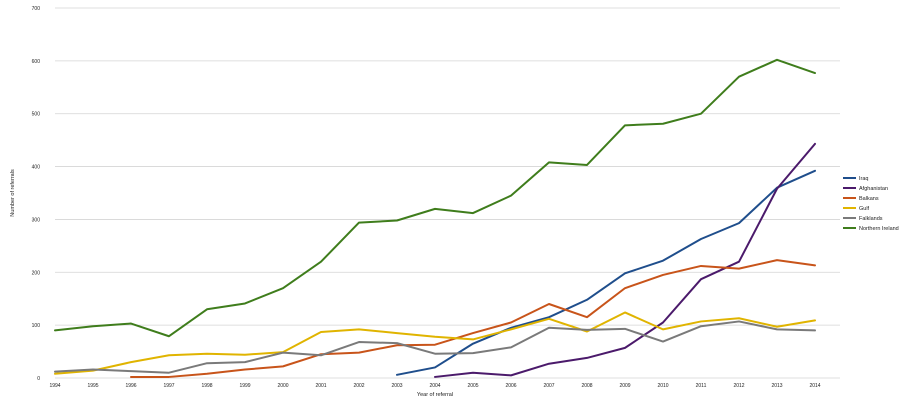  I want to click on series-line-gulf, so click(435, 343).